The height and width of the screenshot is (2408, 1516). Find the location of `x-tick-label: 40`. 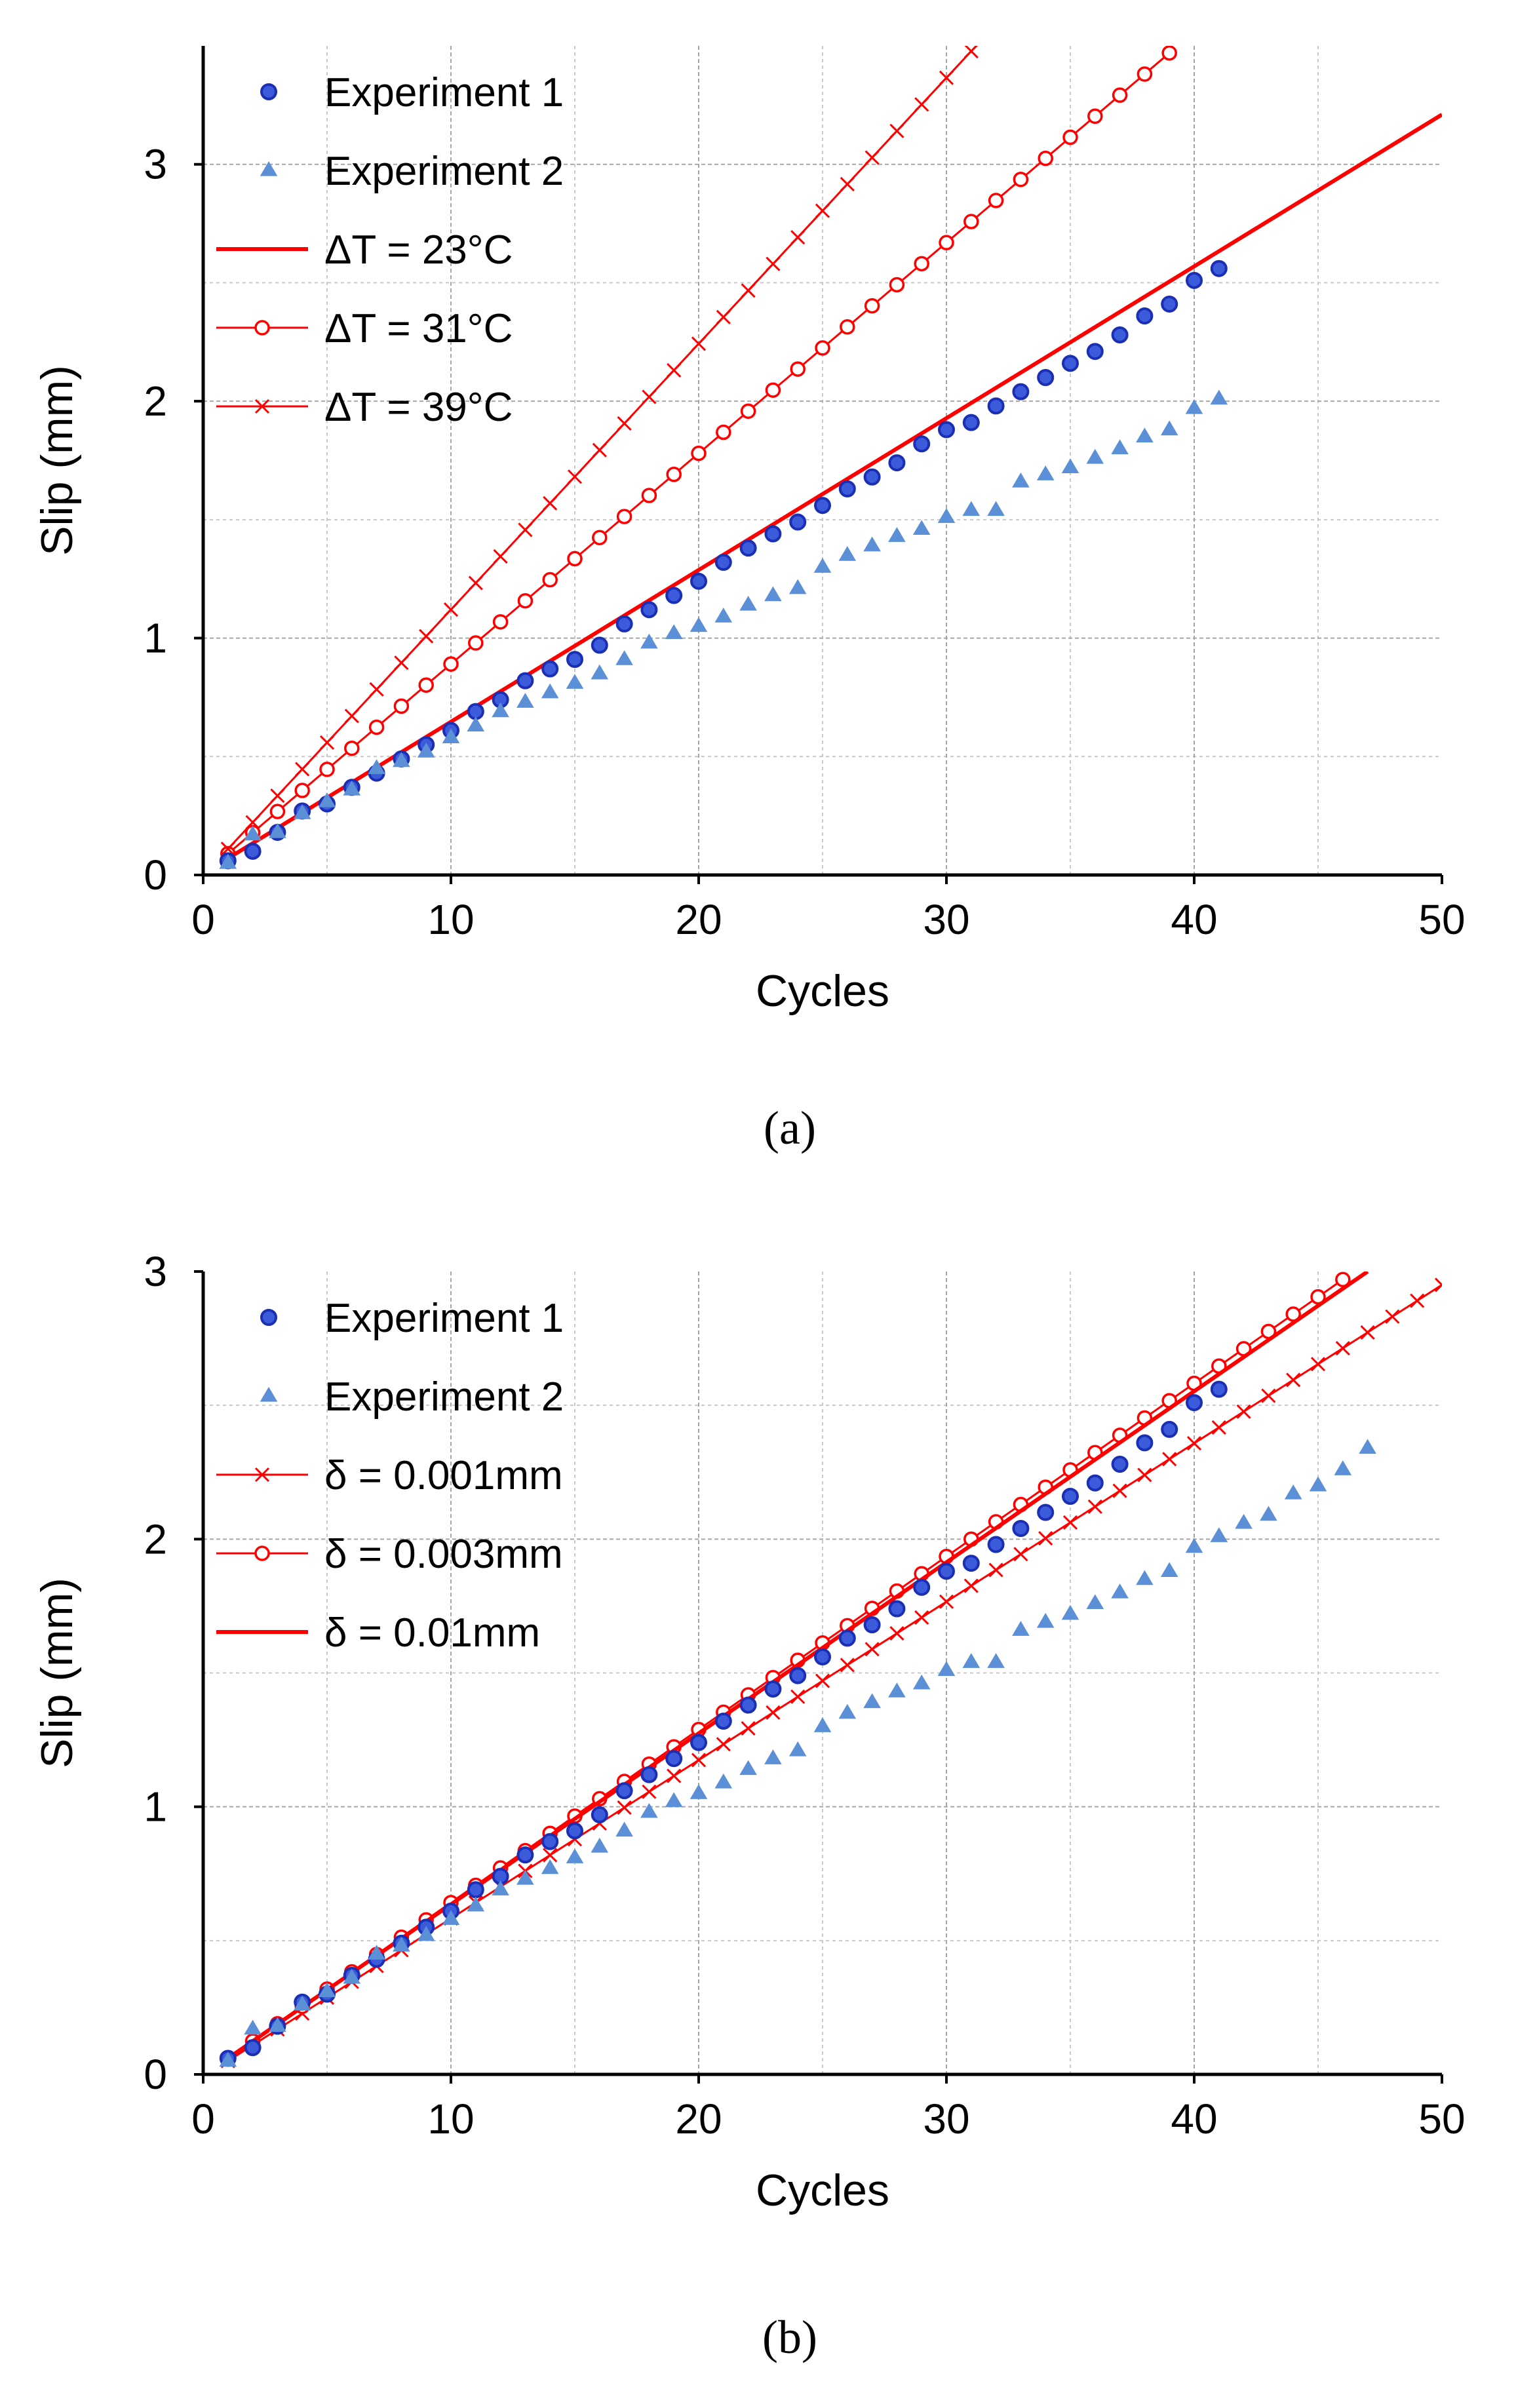

x-tick-label: 40 is located at coordinates (1194, 919).